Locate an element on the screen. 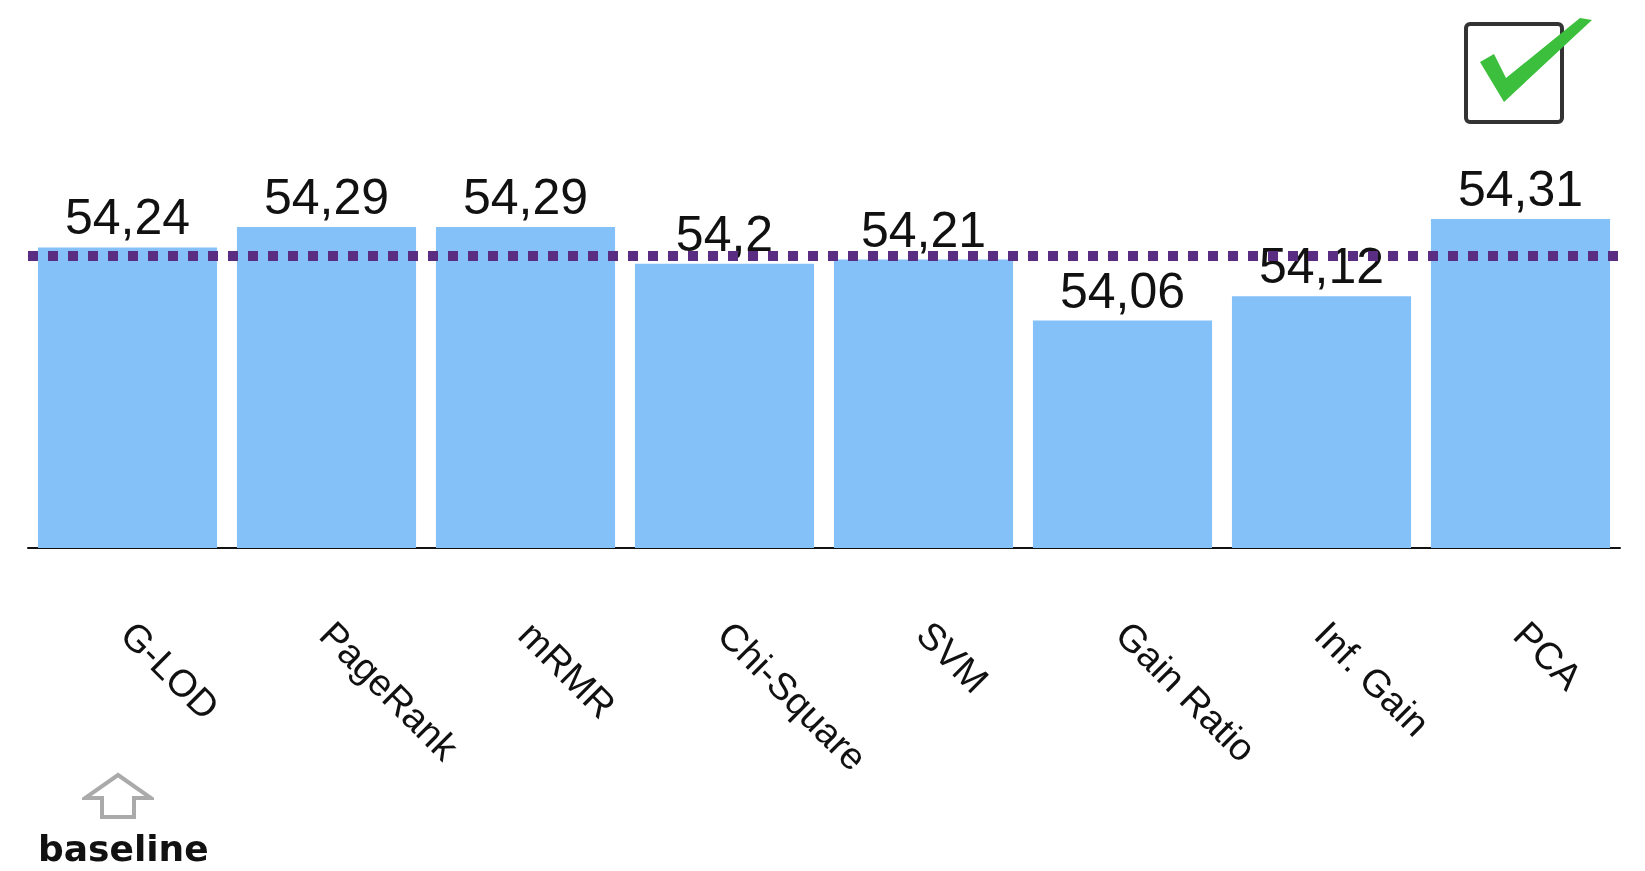 The width and height of the screenshot is (1645, 871). text: baseline is located at coordinates (123, 848).